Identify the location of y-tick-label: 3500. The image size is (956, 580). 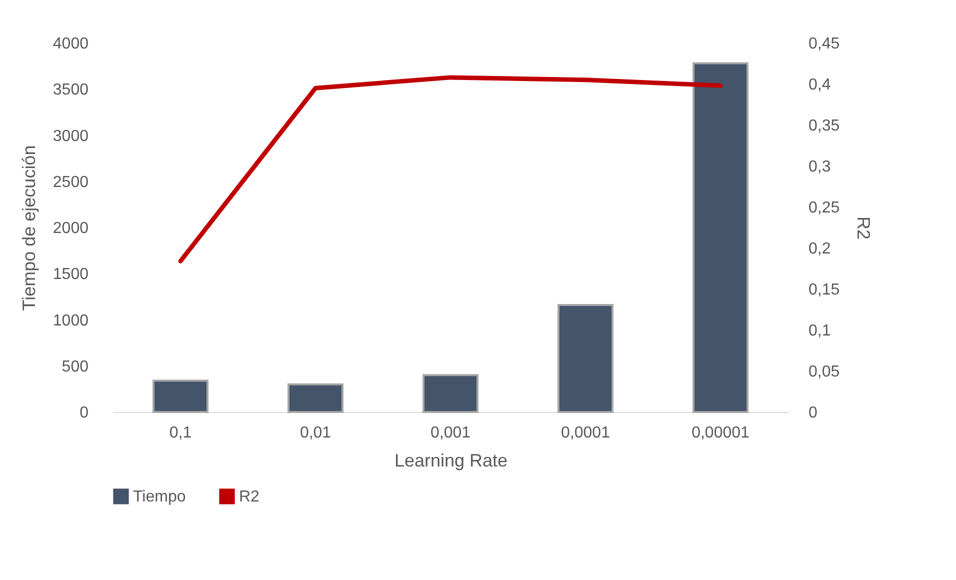
(70, 90).